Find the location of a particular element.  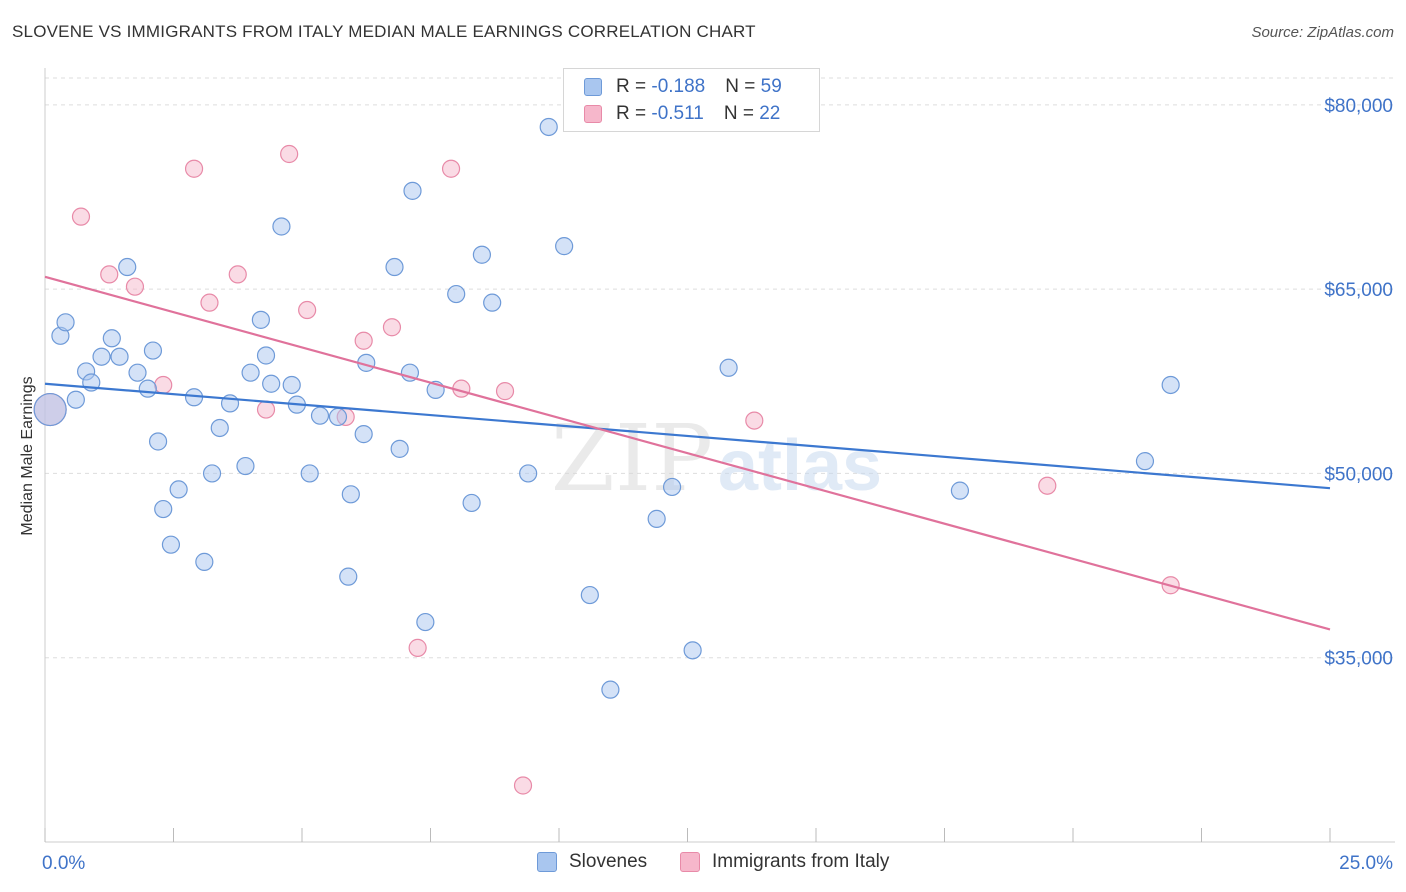

series-legend: Slovenes Immigrants from Italy is located at coordinates (703, 864).